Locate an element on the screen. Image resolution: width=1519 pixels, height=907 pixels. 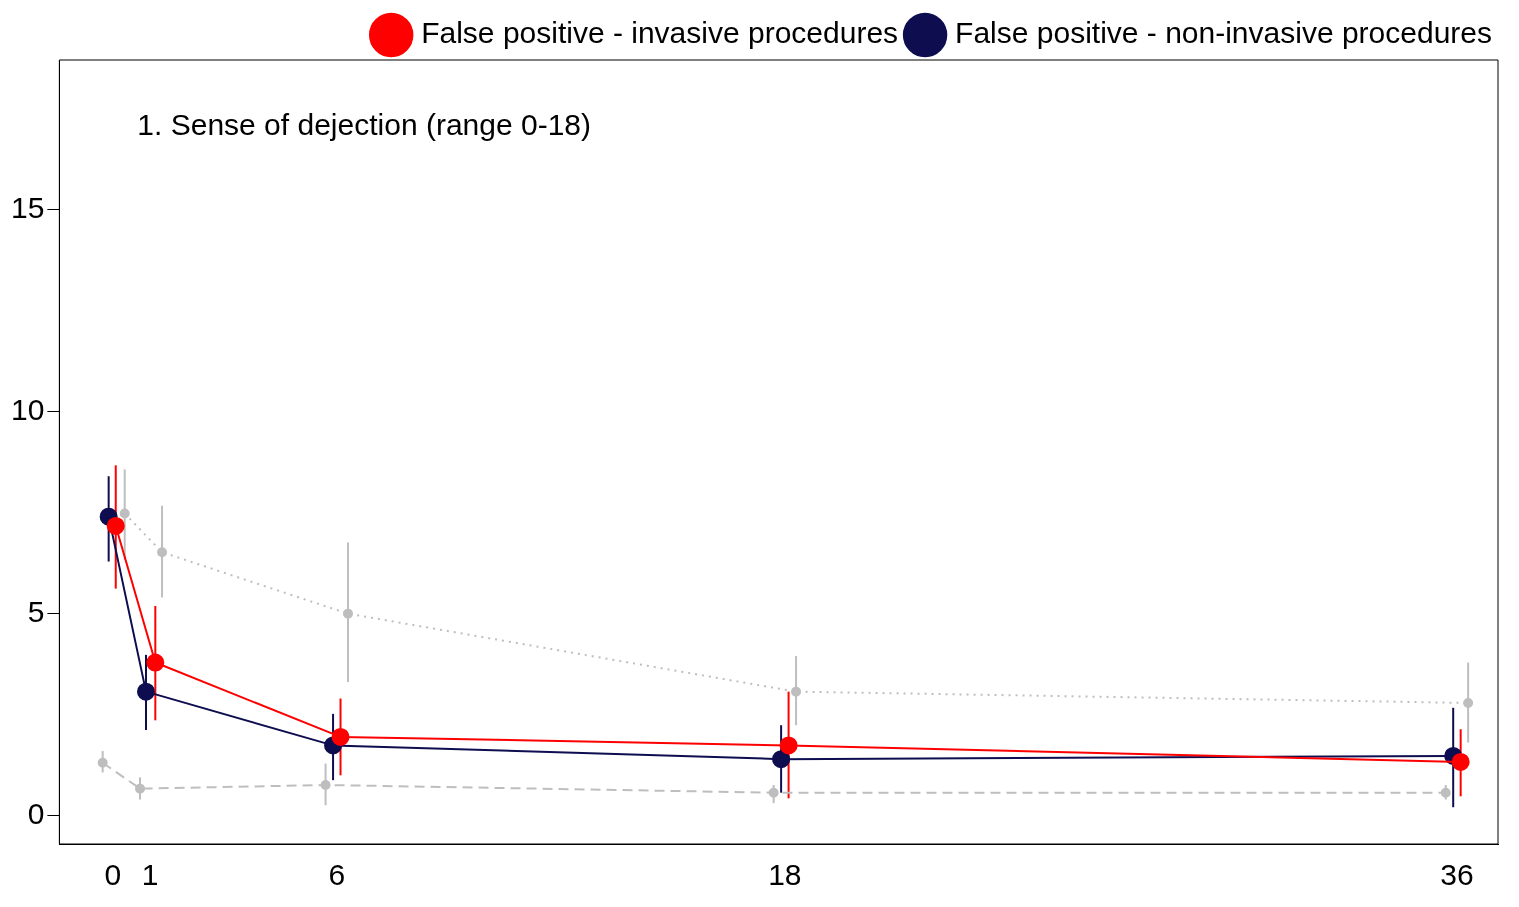
y-tick-label: 15 is located at coordinates (27, 207).